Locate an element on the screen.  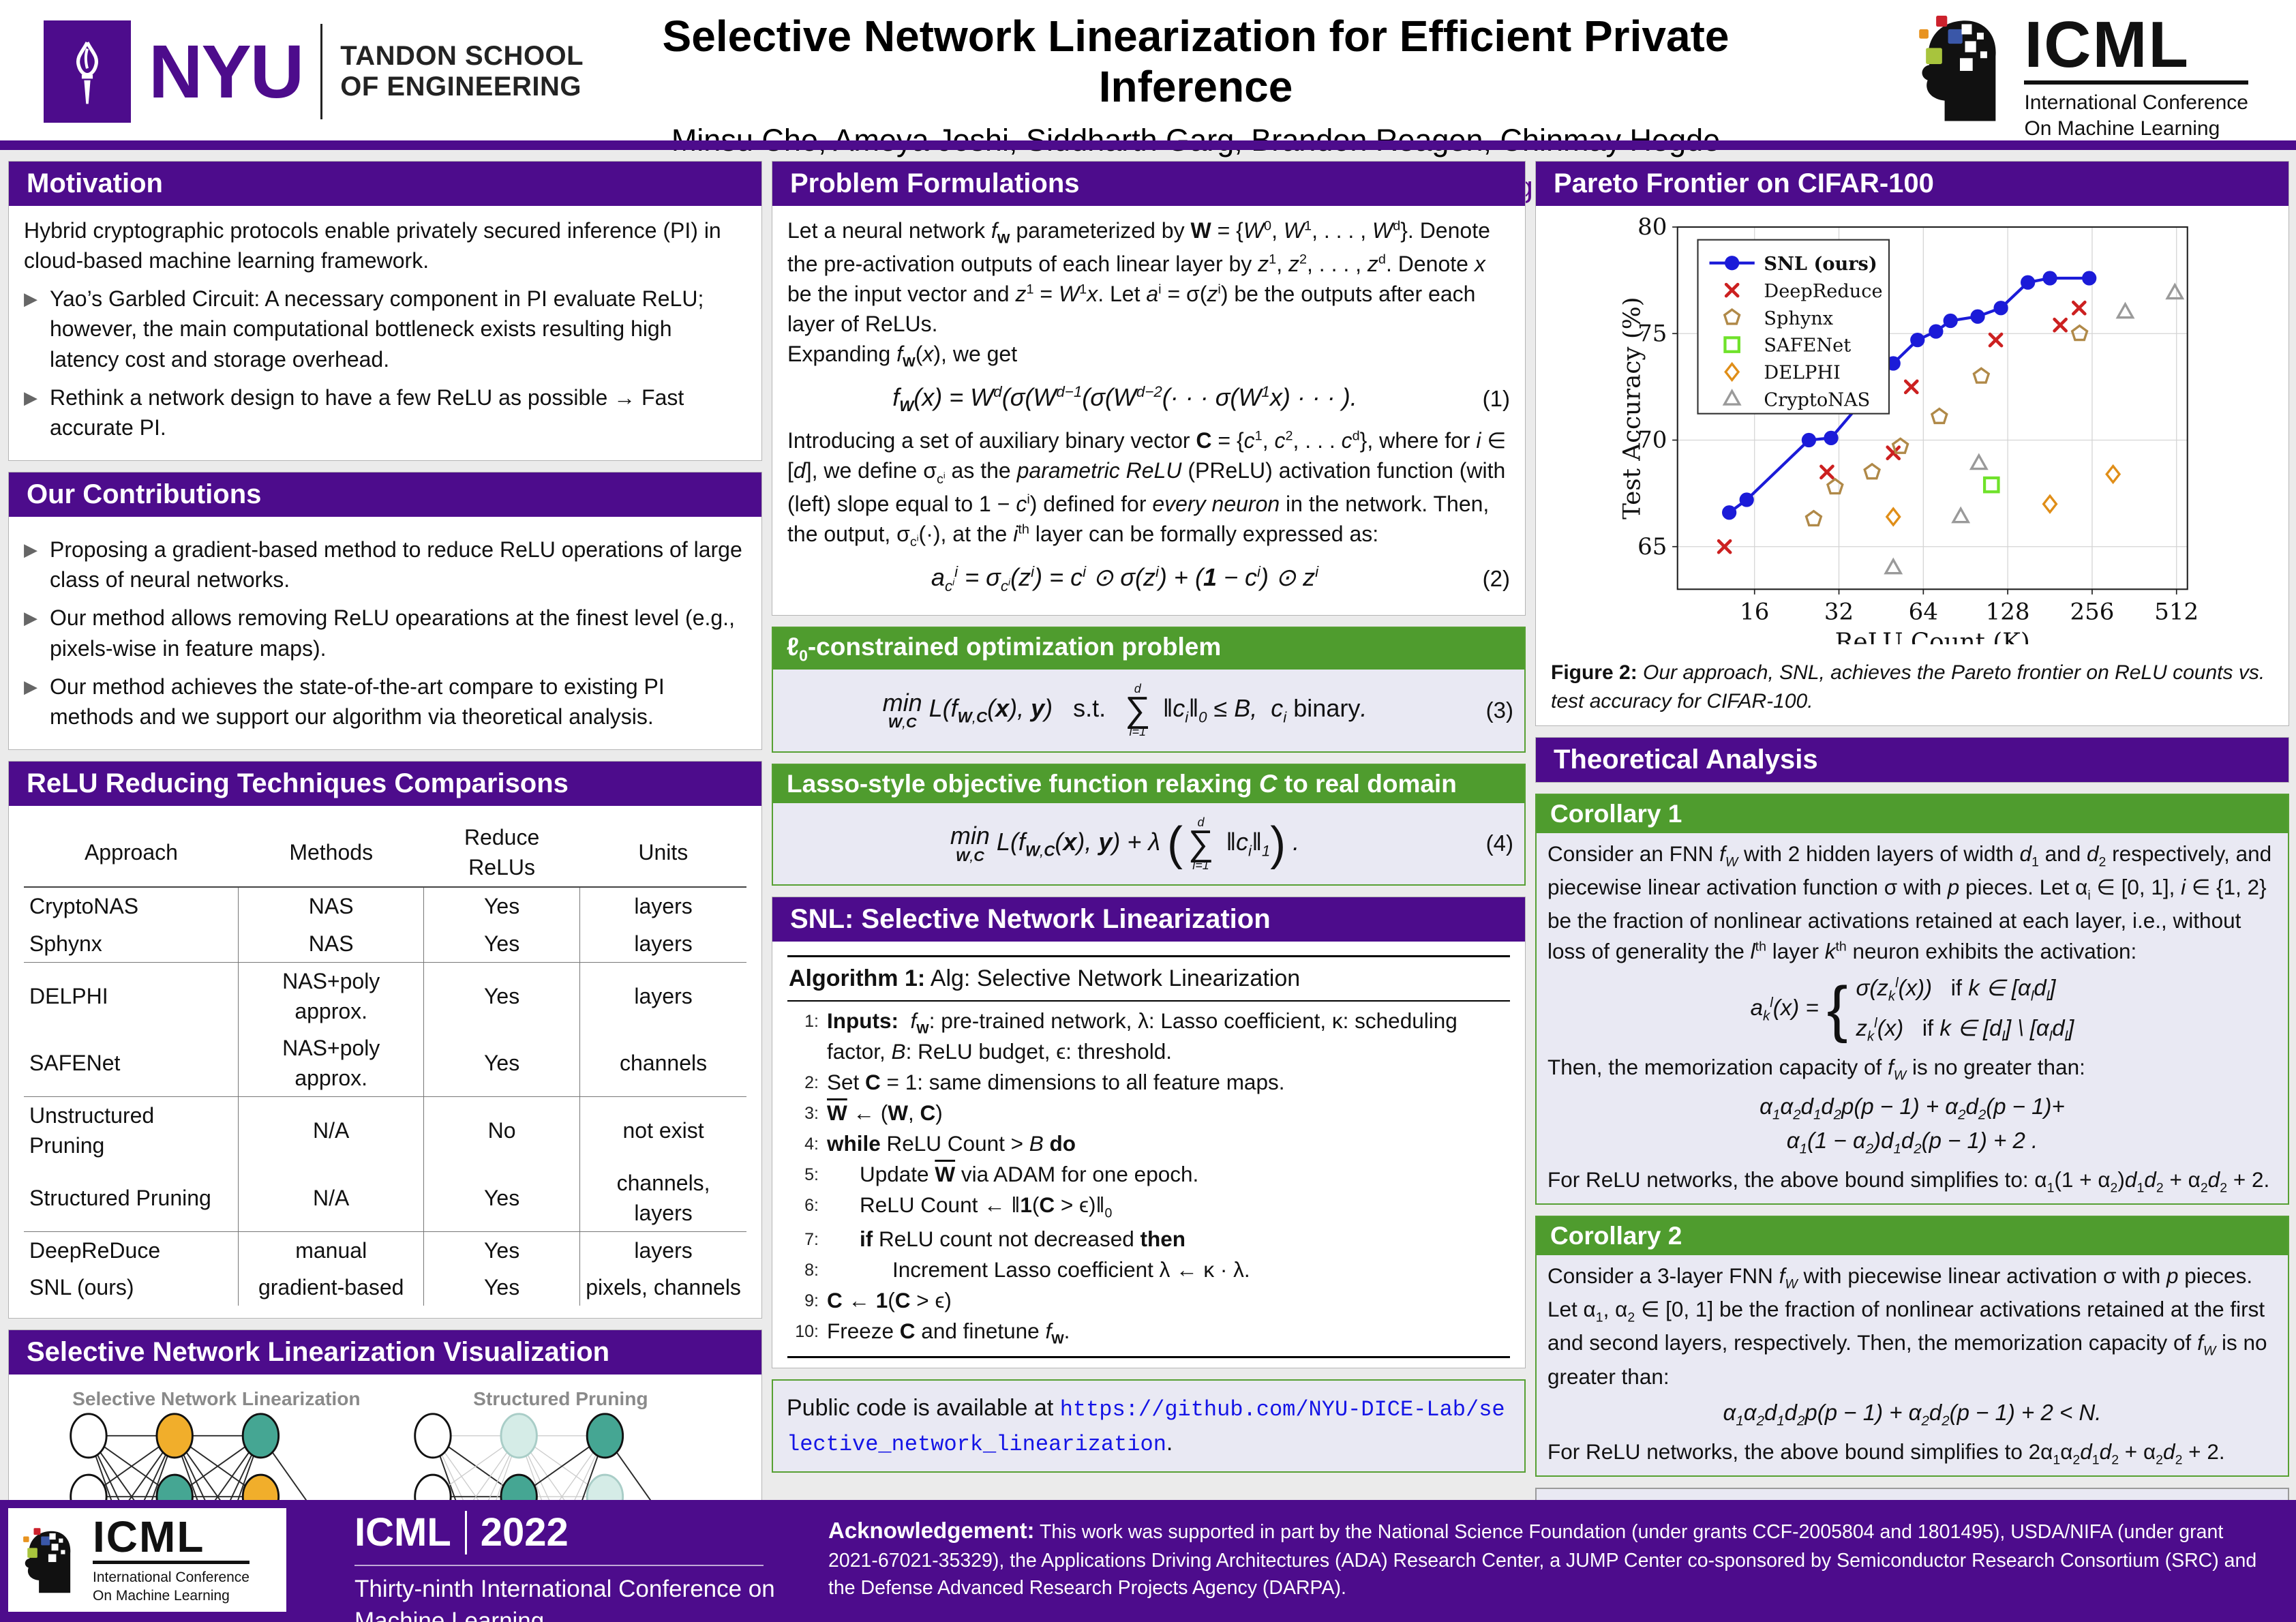
algorithm-line-number: 7: is located at coordinates (812, 1239).